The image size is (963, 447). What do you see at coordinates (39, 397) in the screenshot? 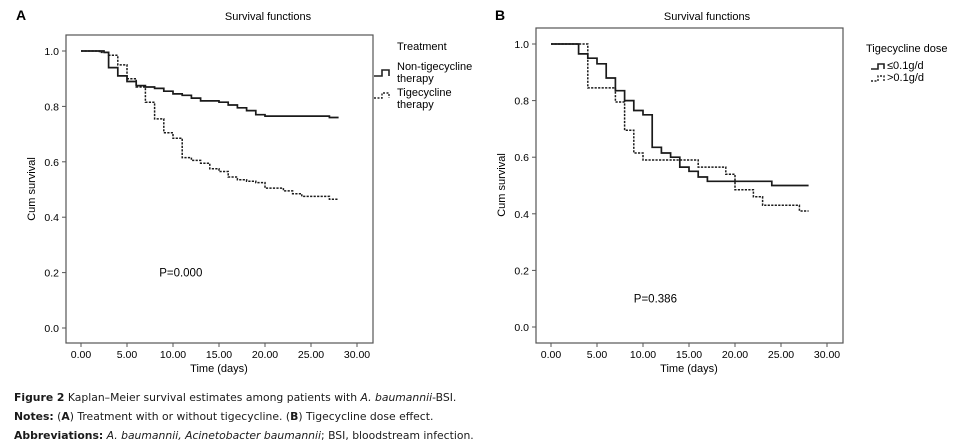
I see `figure-label: Figure 2` at bounding box center [39, 397].